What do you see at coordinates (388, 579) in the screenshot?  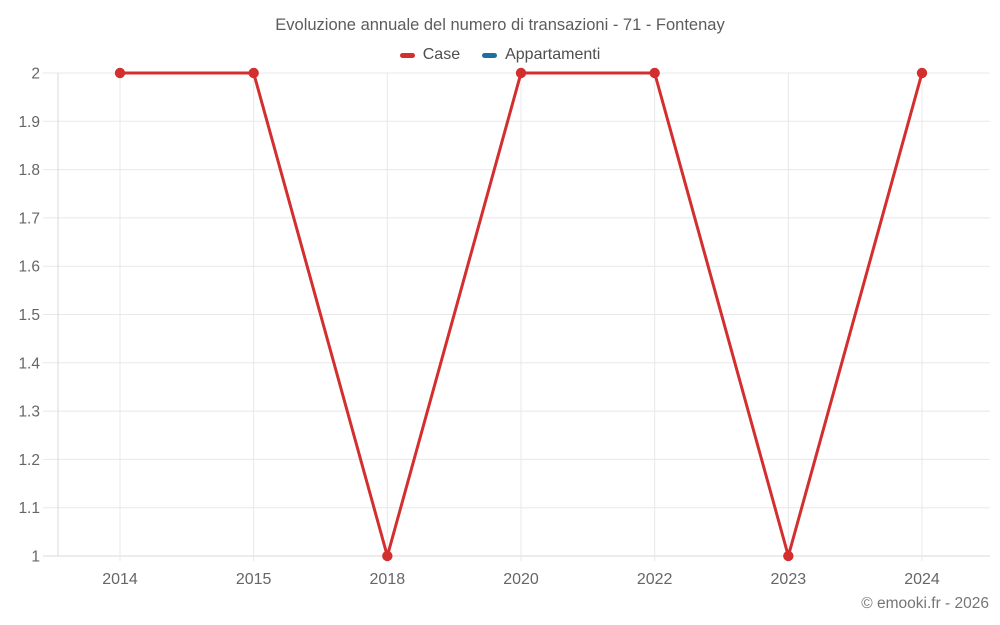 I see `x-tick-label: 2018` at bounding box center [388, 579].